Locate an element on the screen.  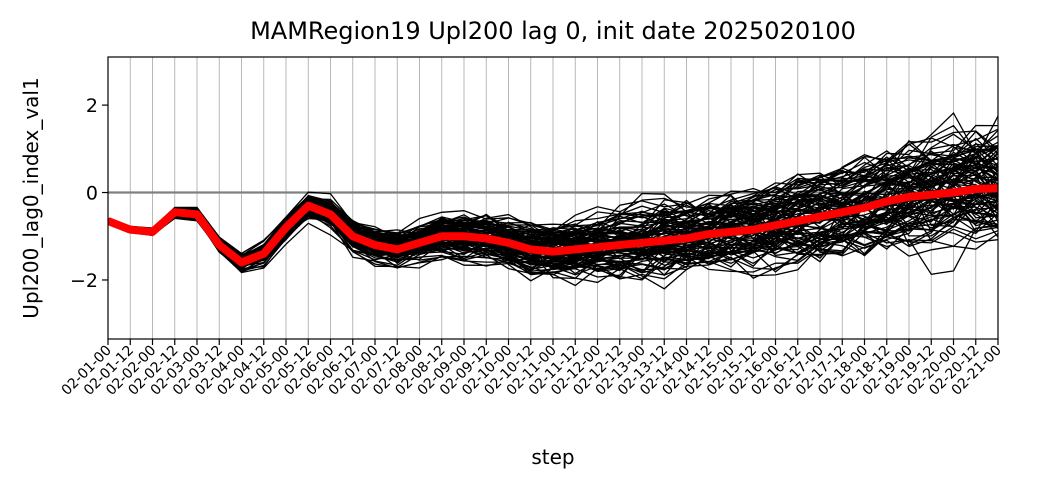
y-tick-label: −2 is located at coordinates (84, 281).